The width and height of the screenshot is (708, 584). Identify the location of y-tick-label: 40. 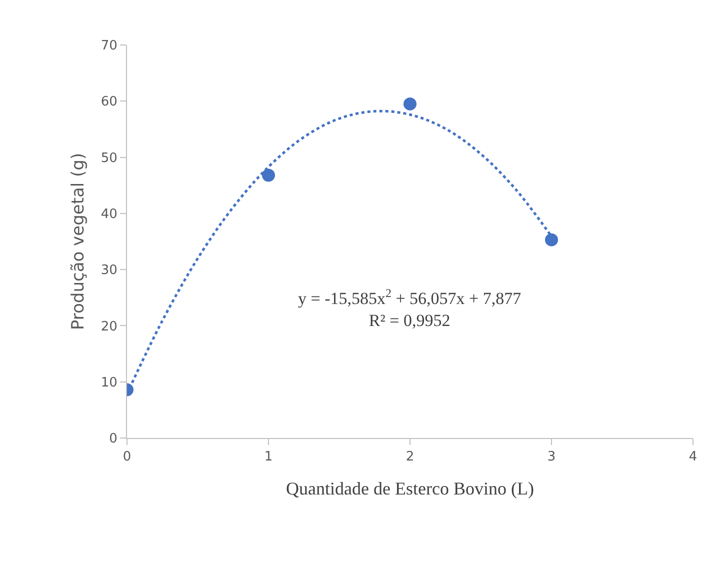
(109, 214).